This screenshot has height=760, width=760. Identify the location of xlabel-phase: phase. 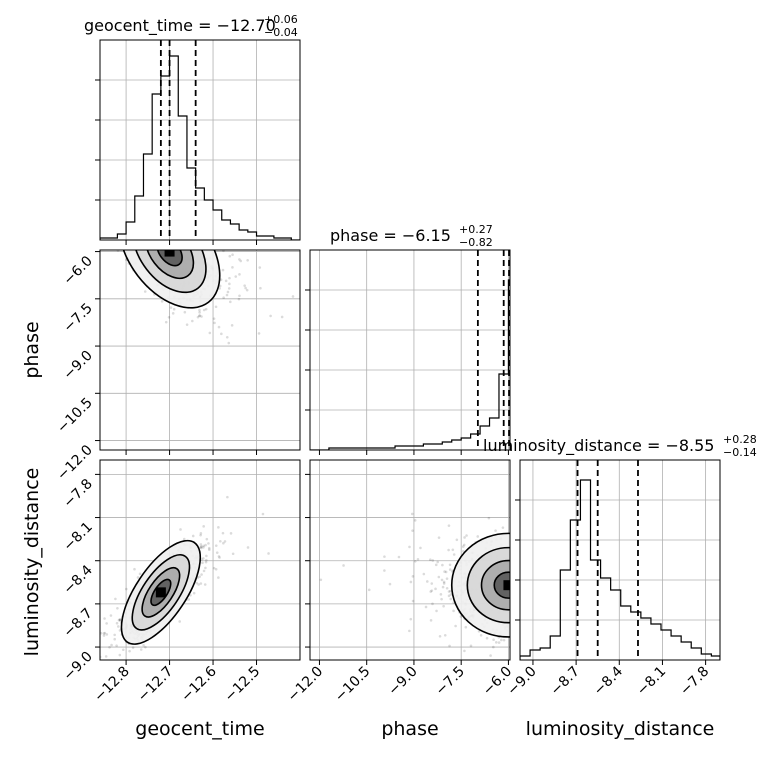
(409, 729).